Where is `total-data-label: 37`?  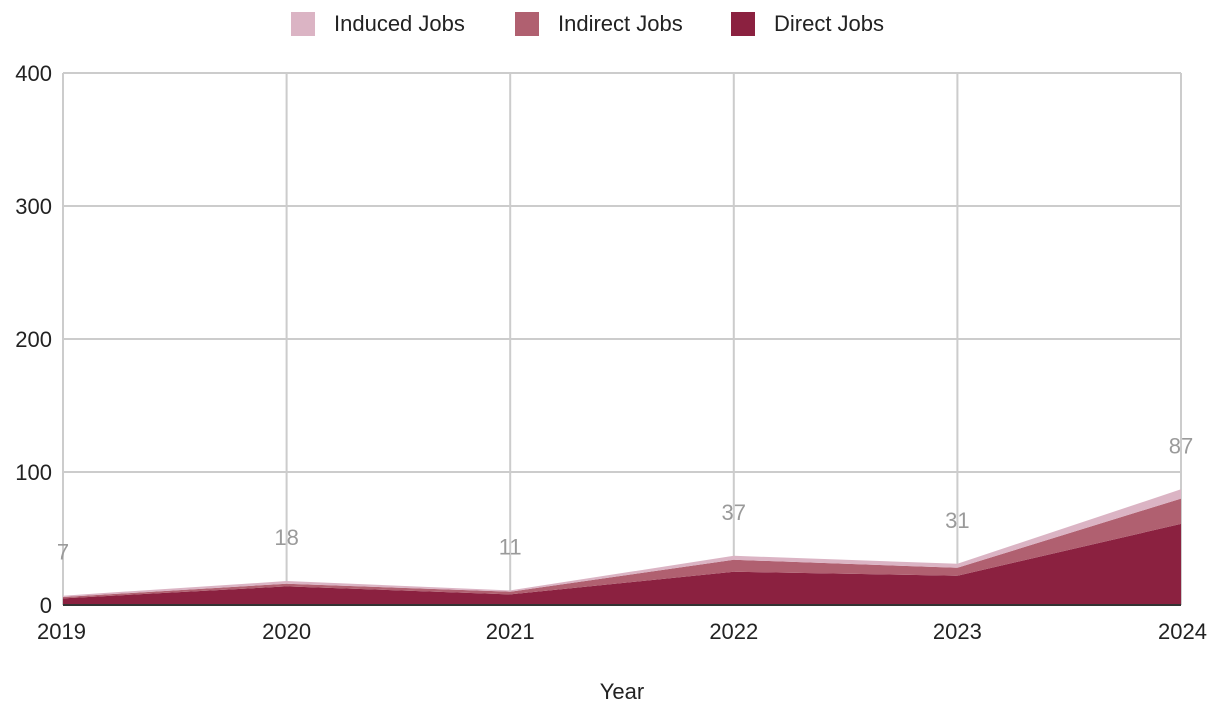 total-data-label: 37 is located at coordinates (734, 512).